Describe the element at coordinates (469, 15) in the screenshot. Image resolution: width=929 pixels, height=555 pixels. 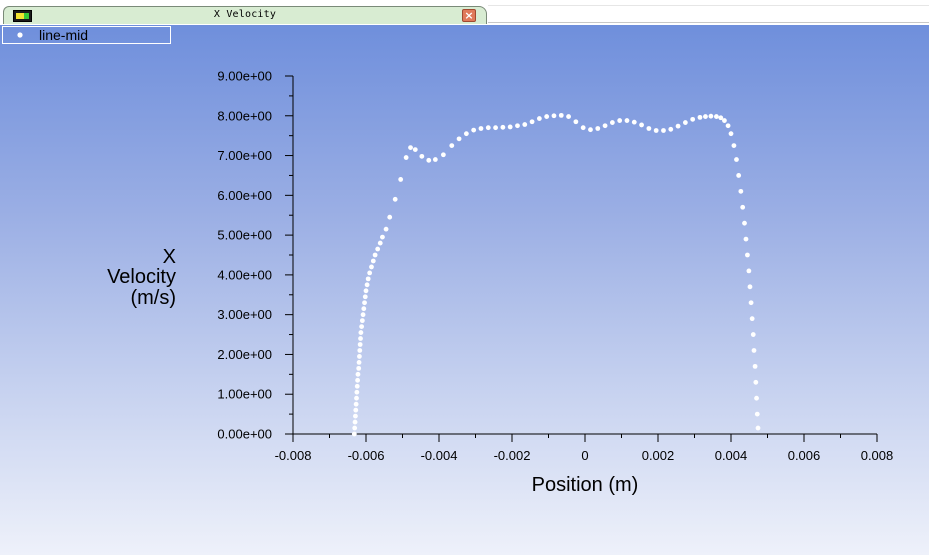
I see `close-icon: ×` at that location.